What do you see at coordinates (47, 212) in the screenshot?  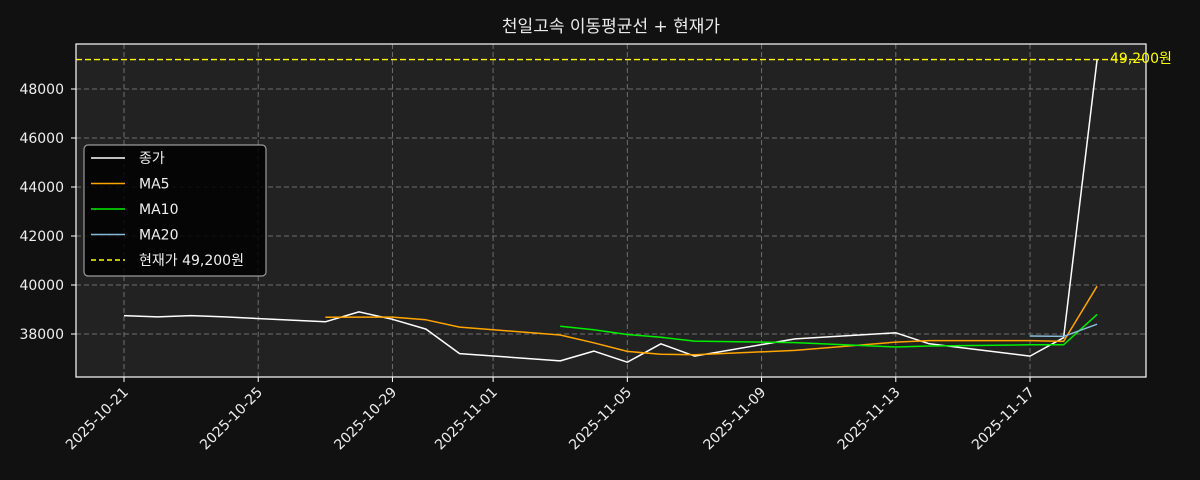 I see `y-axis: 38000 40000 42000 44000 46000 48000` at bounding box center [47, 212].